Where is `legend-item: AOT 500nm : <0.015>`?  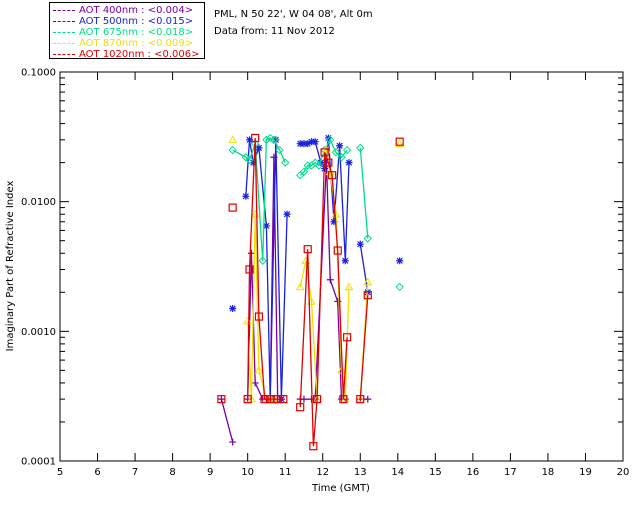 legend-item: AOT 500nm : <0.015> is located at coordinates (123, 21).